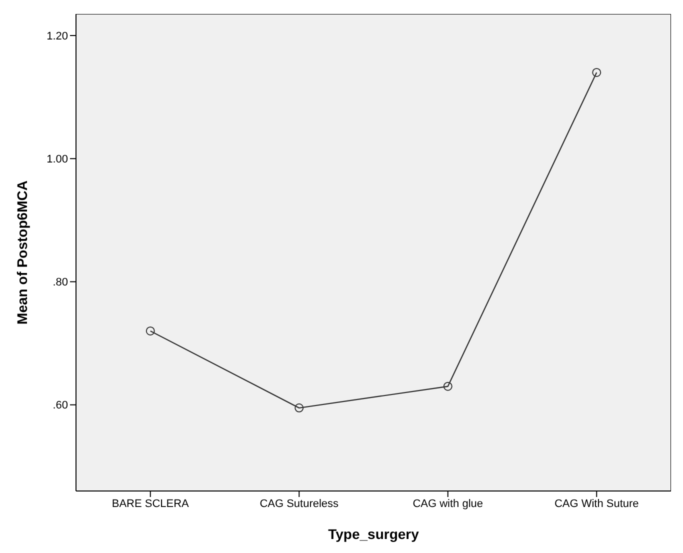 Image resolution: width=683 pixels, height=553 pixels. What do you see at coordinates (60, 406) in the screenshot?
I see `y-tick-label: .60` at bounding box center [60, 406].